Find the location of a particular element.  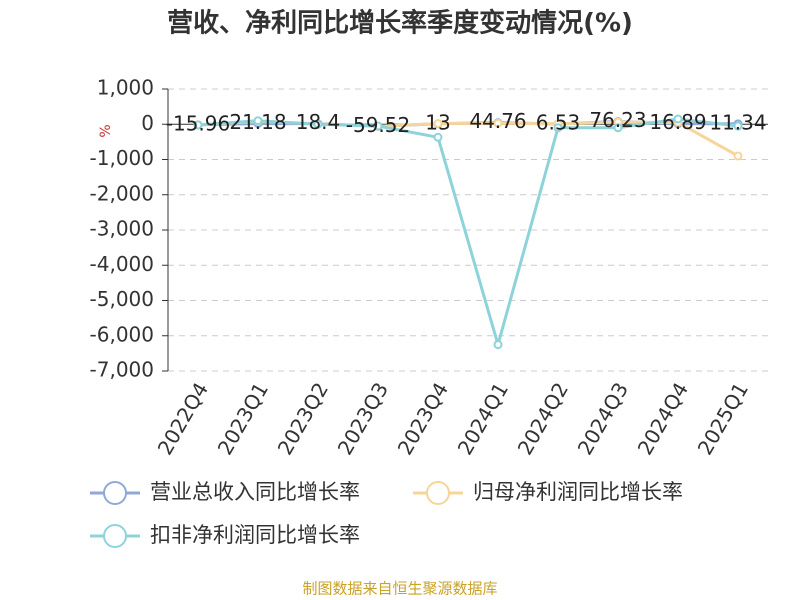

data-label: 21.18 is located at coordinates (257, 122).